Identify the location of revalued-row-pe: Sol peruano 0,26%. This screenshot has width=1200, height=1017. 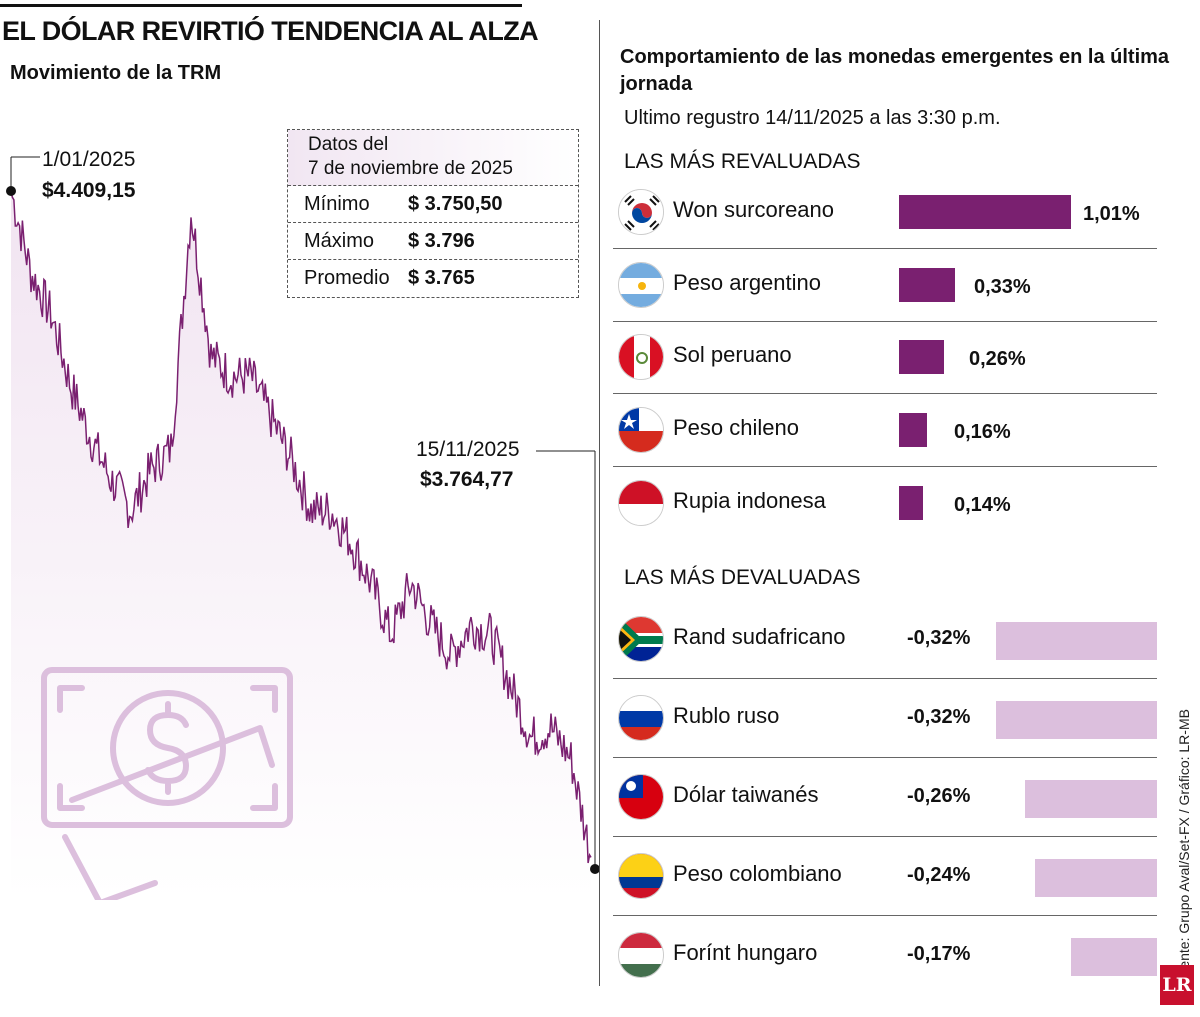
(906, 356).